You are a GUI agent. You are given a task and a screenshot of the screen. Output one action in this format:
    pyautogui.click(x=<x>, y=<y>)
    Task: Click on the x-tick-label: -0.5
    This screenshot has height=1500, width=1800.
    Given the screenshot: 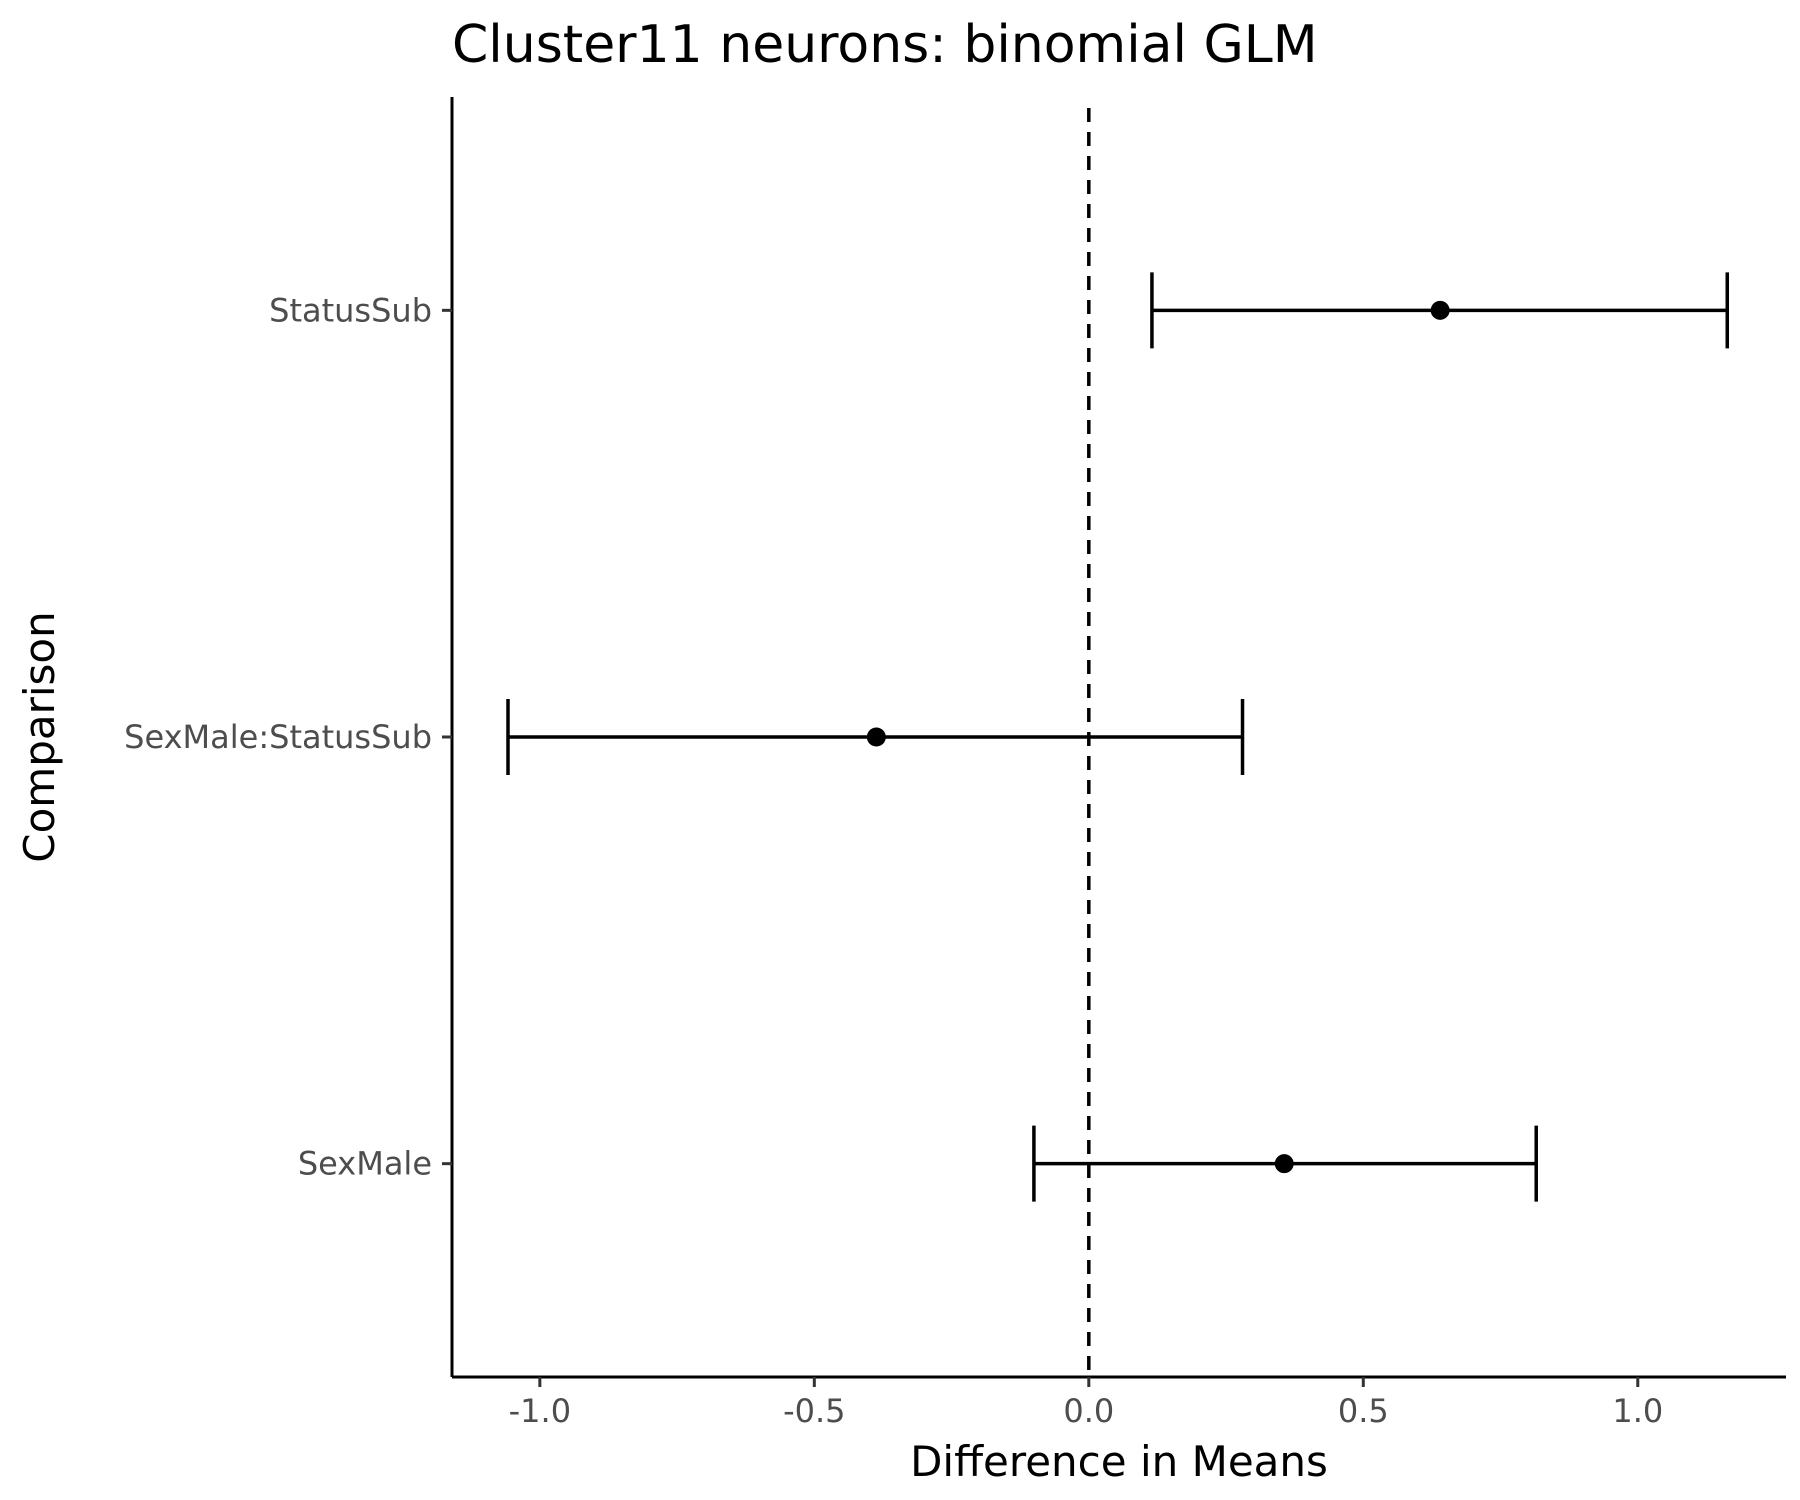 What is the action you would take?
    pyautogui.click(x=814, y=1411)
    